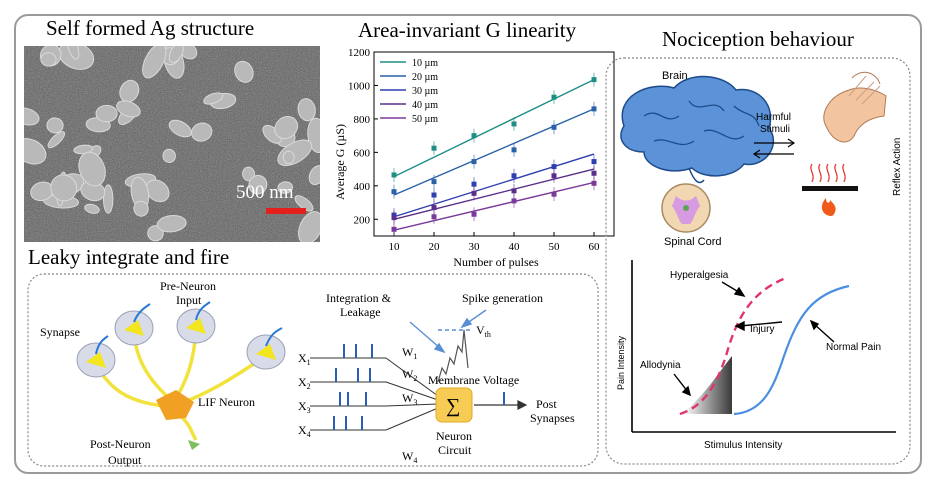 The image size is (931, 490). I want to click on membrane-trace, so click(453, 356).